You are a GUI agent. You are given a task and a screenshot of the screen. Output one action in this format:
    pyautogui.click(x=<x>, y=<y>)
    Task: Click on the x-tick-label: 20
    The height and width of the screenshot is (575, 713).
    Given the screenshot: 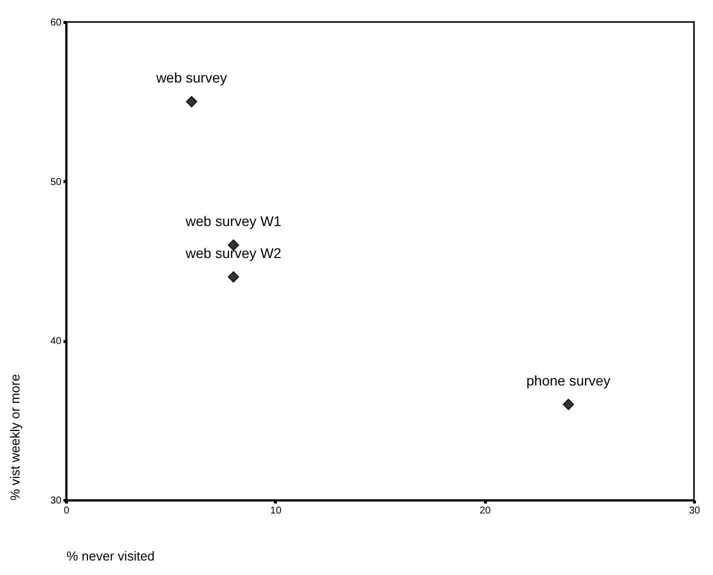 What is the action you would take?
    pyautogui.click(x=486, y=511)
    